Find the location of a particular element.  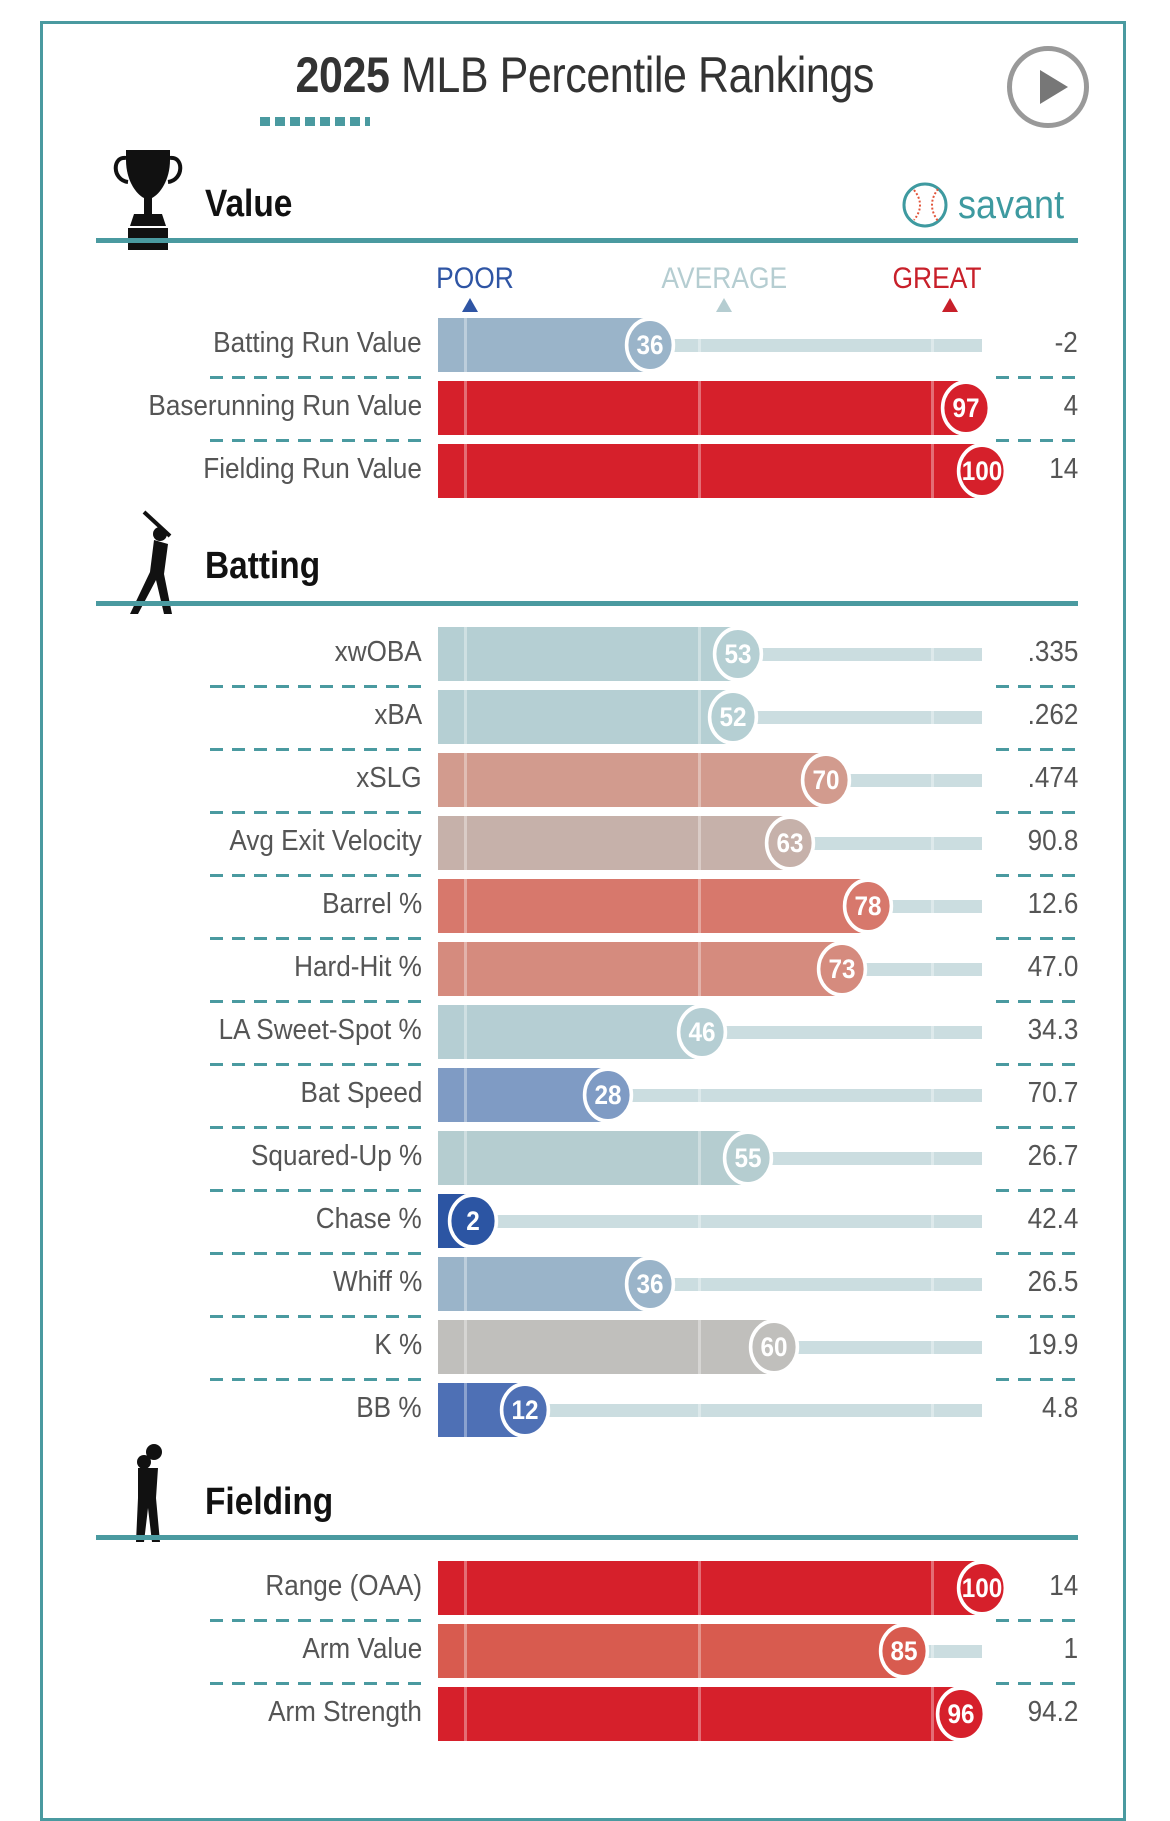

percentile-badge: 12 is located at coordinates (525, 1410).